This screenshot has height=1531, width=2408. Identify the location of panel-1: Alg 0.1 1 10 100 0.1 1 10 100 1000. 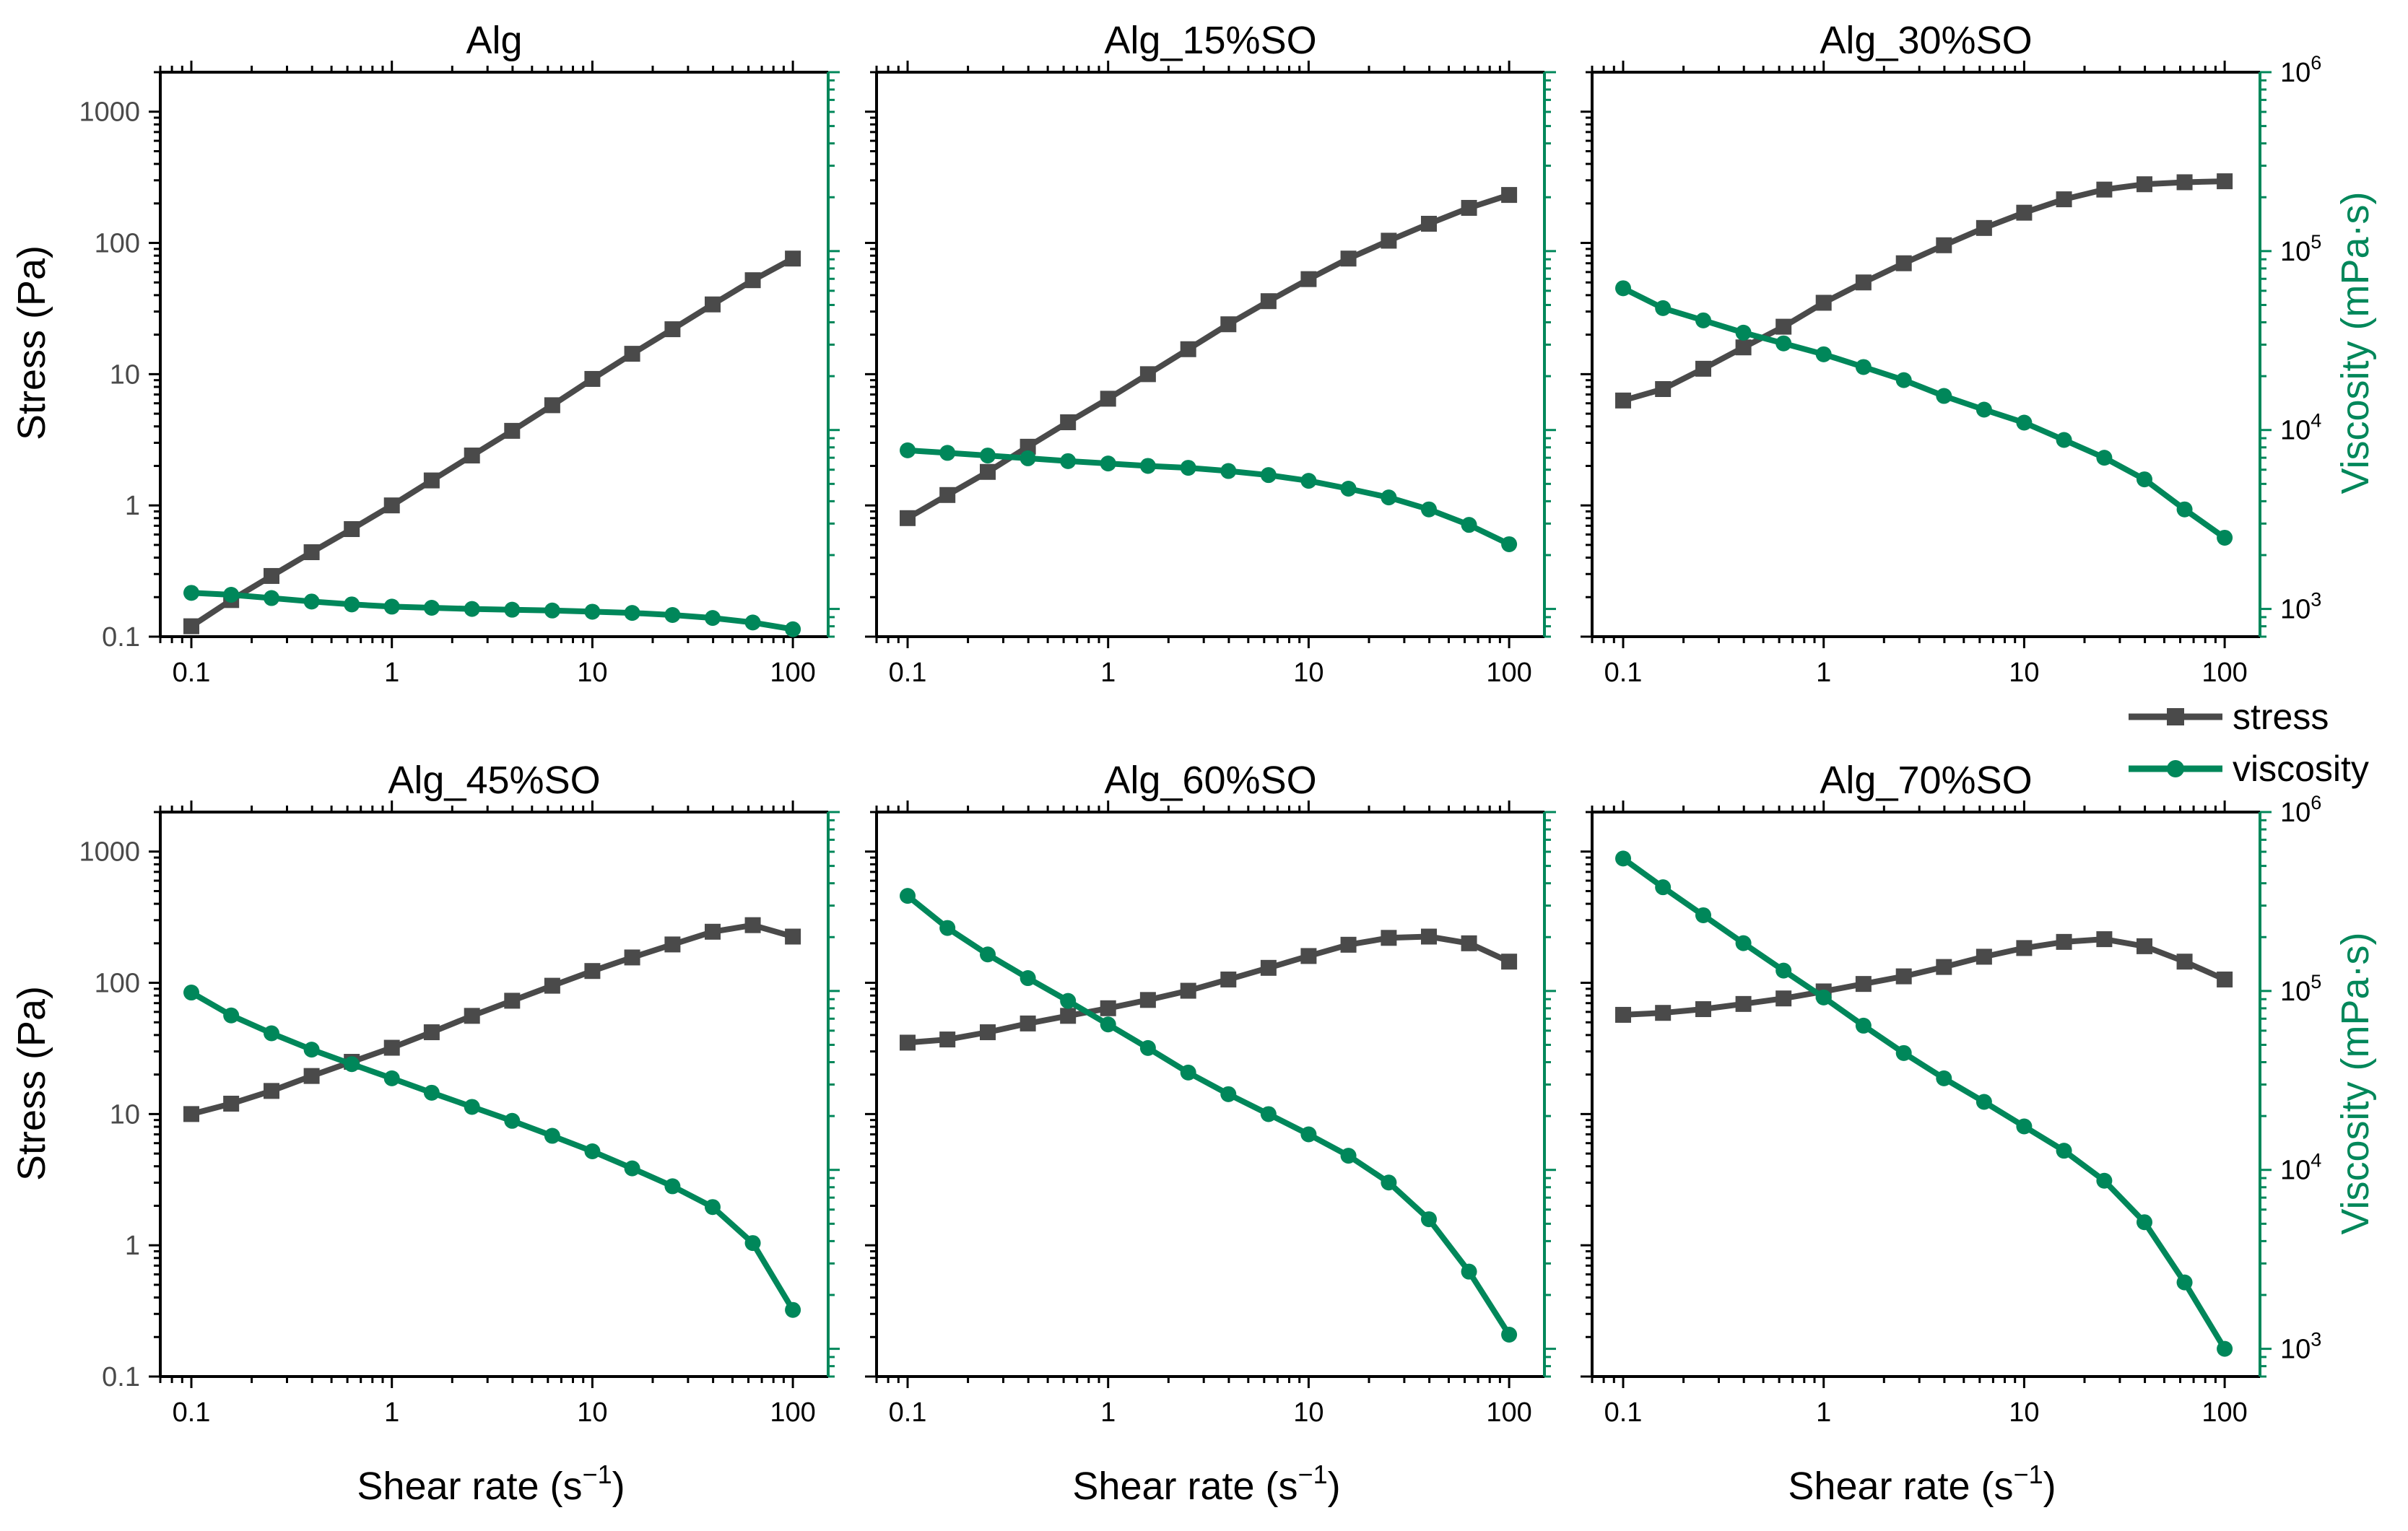
(459, 353).